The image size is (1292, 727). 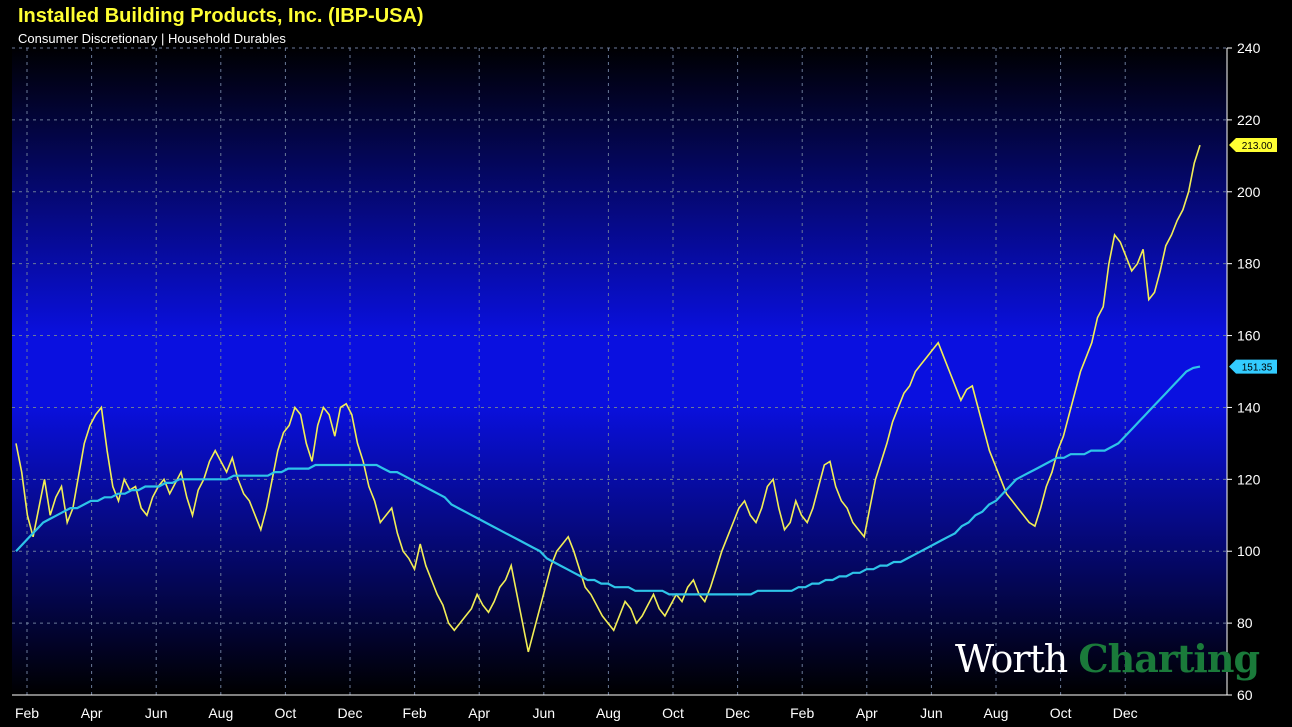 I want to click on last-price-badge-label: 213.00, so click(x=1257, y=146).